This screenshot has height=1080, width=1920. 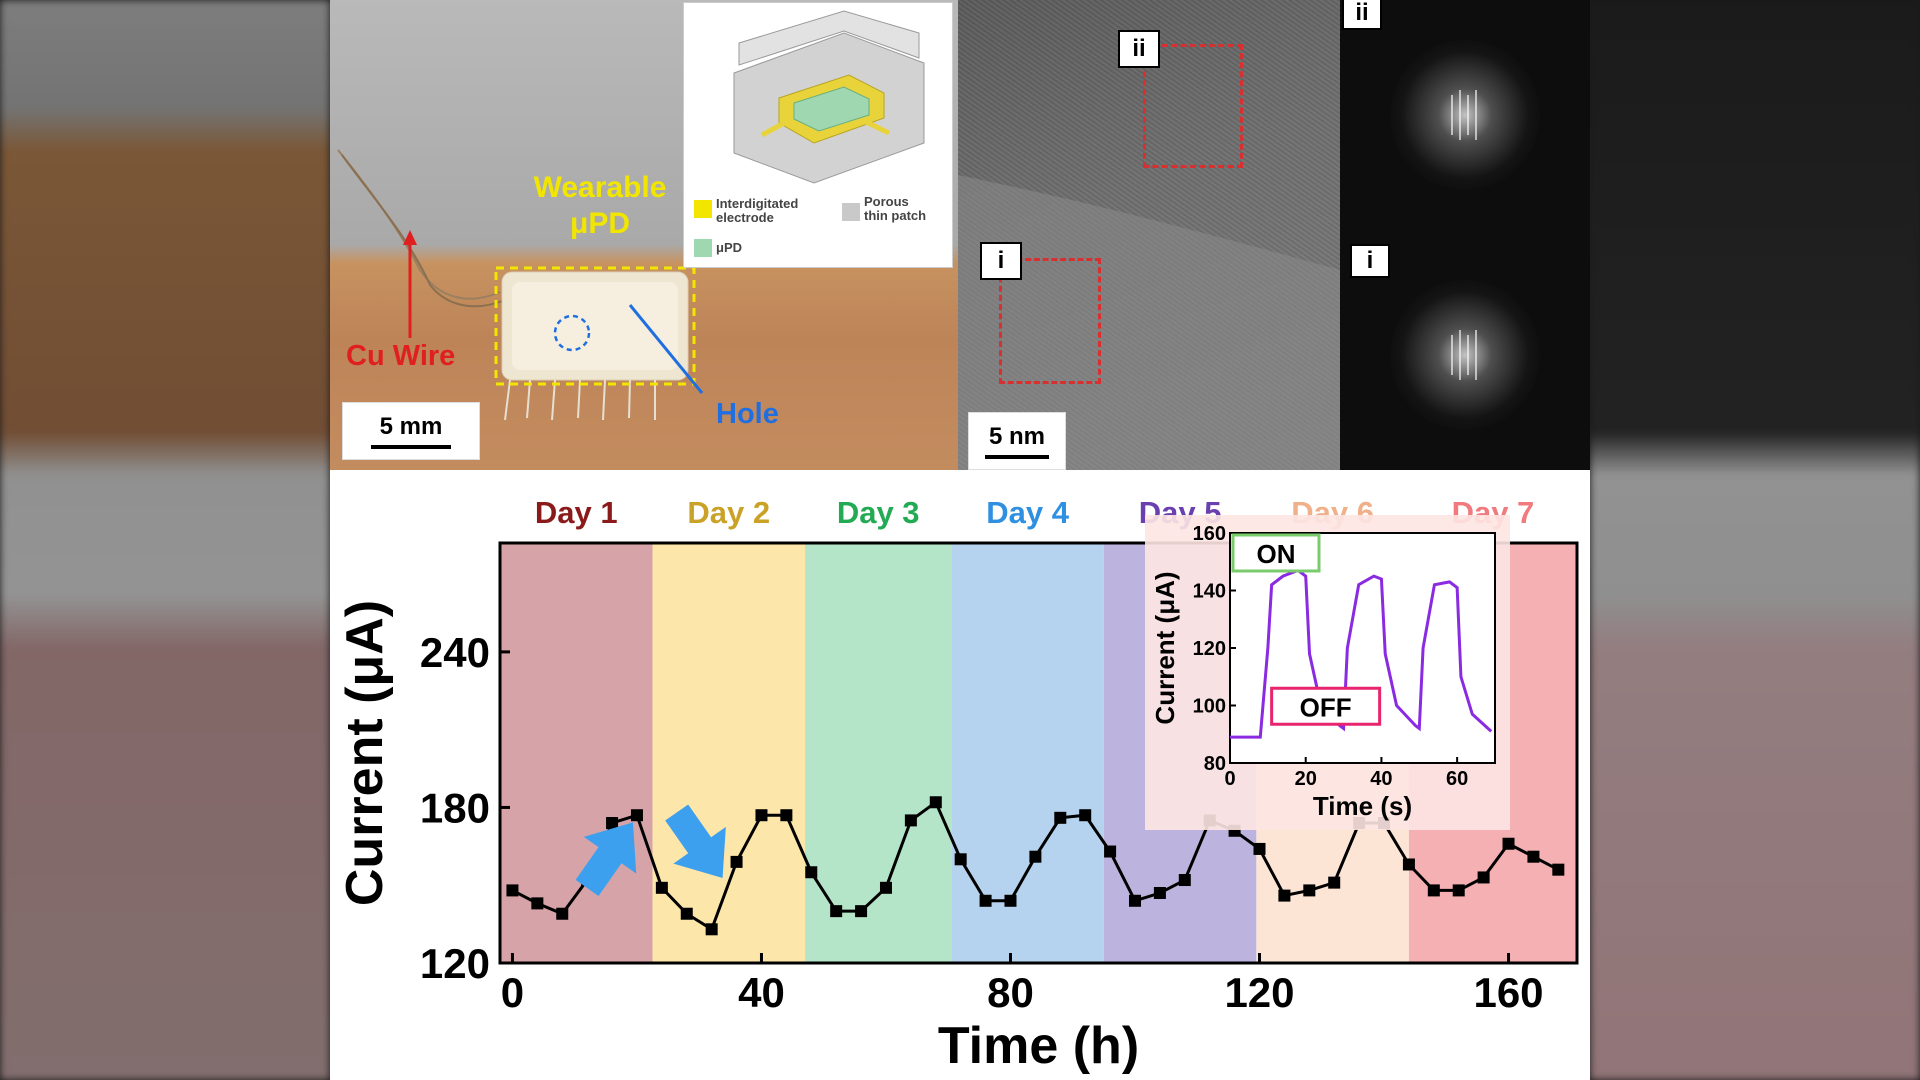 What do you see at coordinates (1050, 321) in the screenshot?
I see `tem-region-i-box` at bounding box center [1050, 321].